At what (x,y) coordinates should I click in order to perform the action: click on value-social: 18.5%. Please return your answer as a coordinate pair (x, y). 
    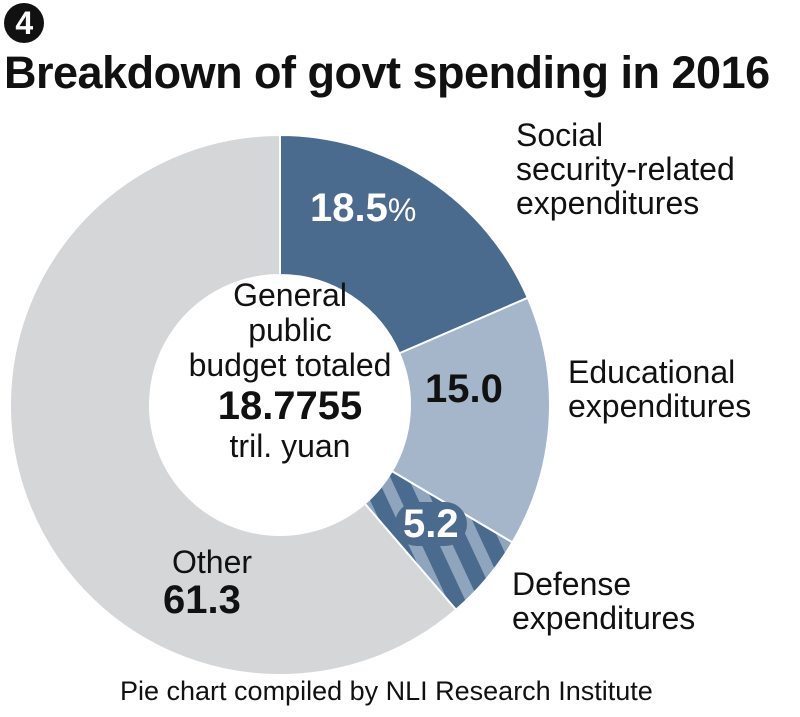
    Looking at the image, I should click on (363, 208).